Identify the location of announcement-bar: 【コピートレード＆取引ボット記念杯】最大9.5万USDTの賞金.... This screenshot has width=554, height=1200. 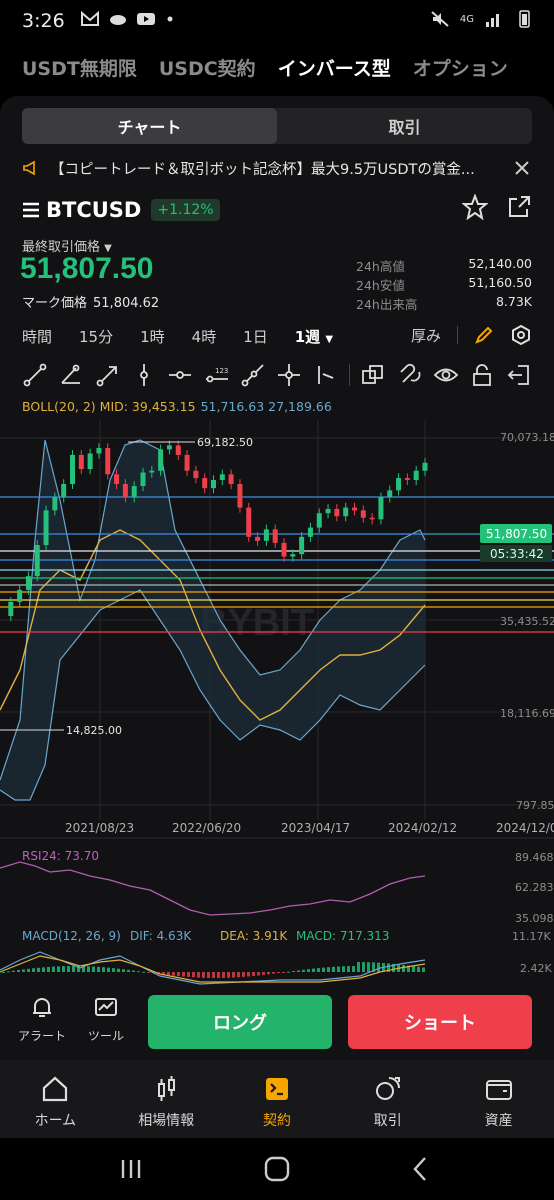
(277, 168).